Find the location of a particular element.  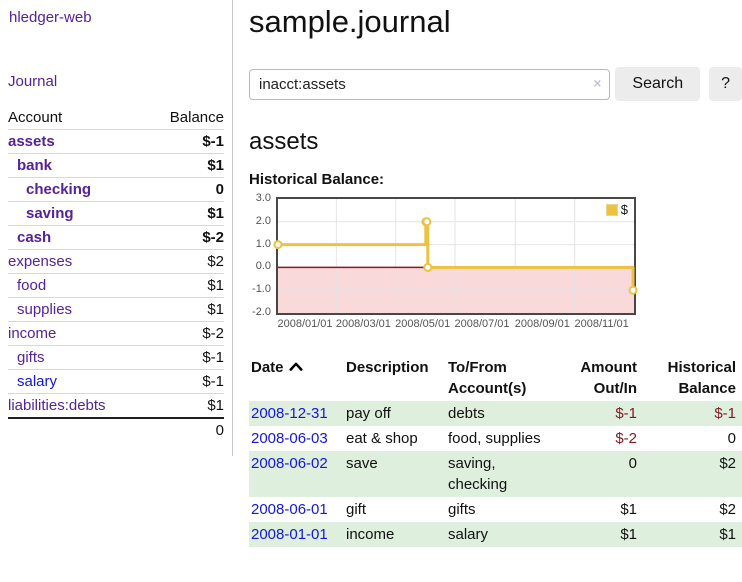

transaction-description: gift is located at coordinates (356, 509).